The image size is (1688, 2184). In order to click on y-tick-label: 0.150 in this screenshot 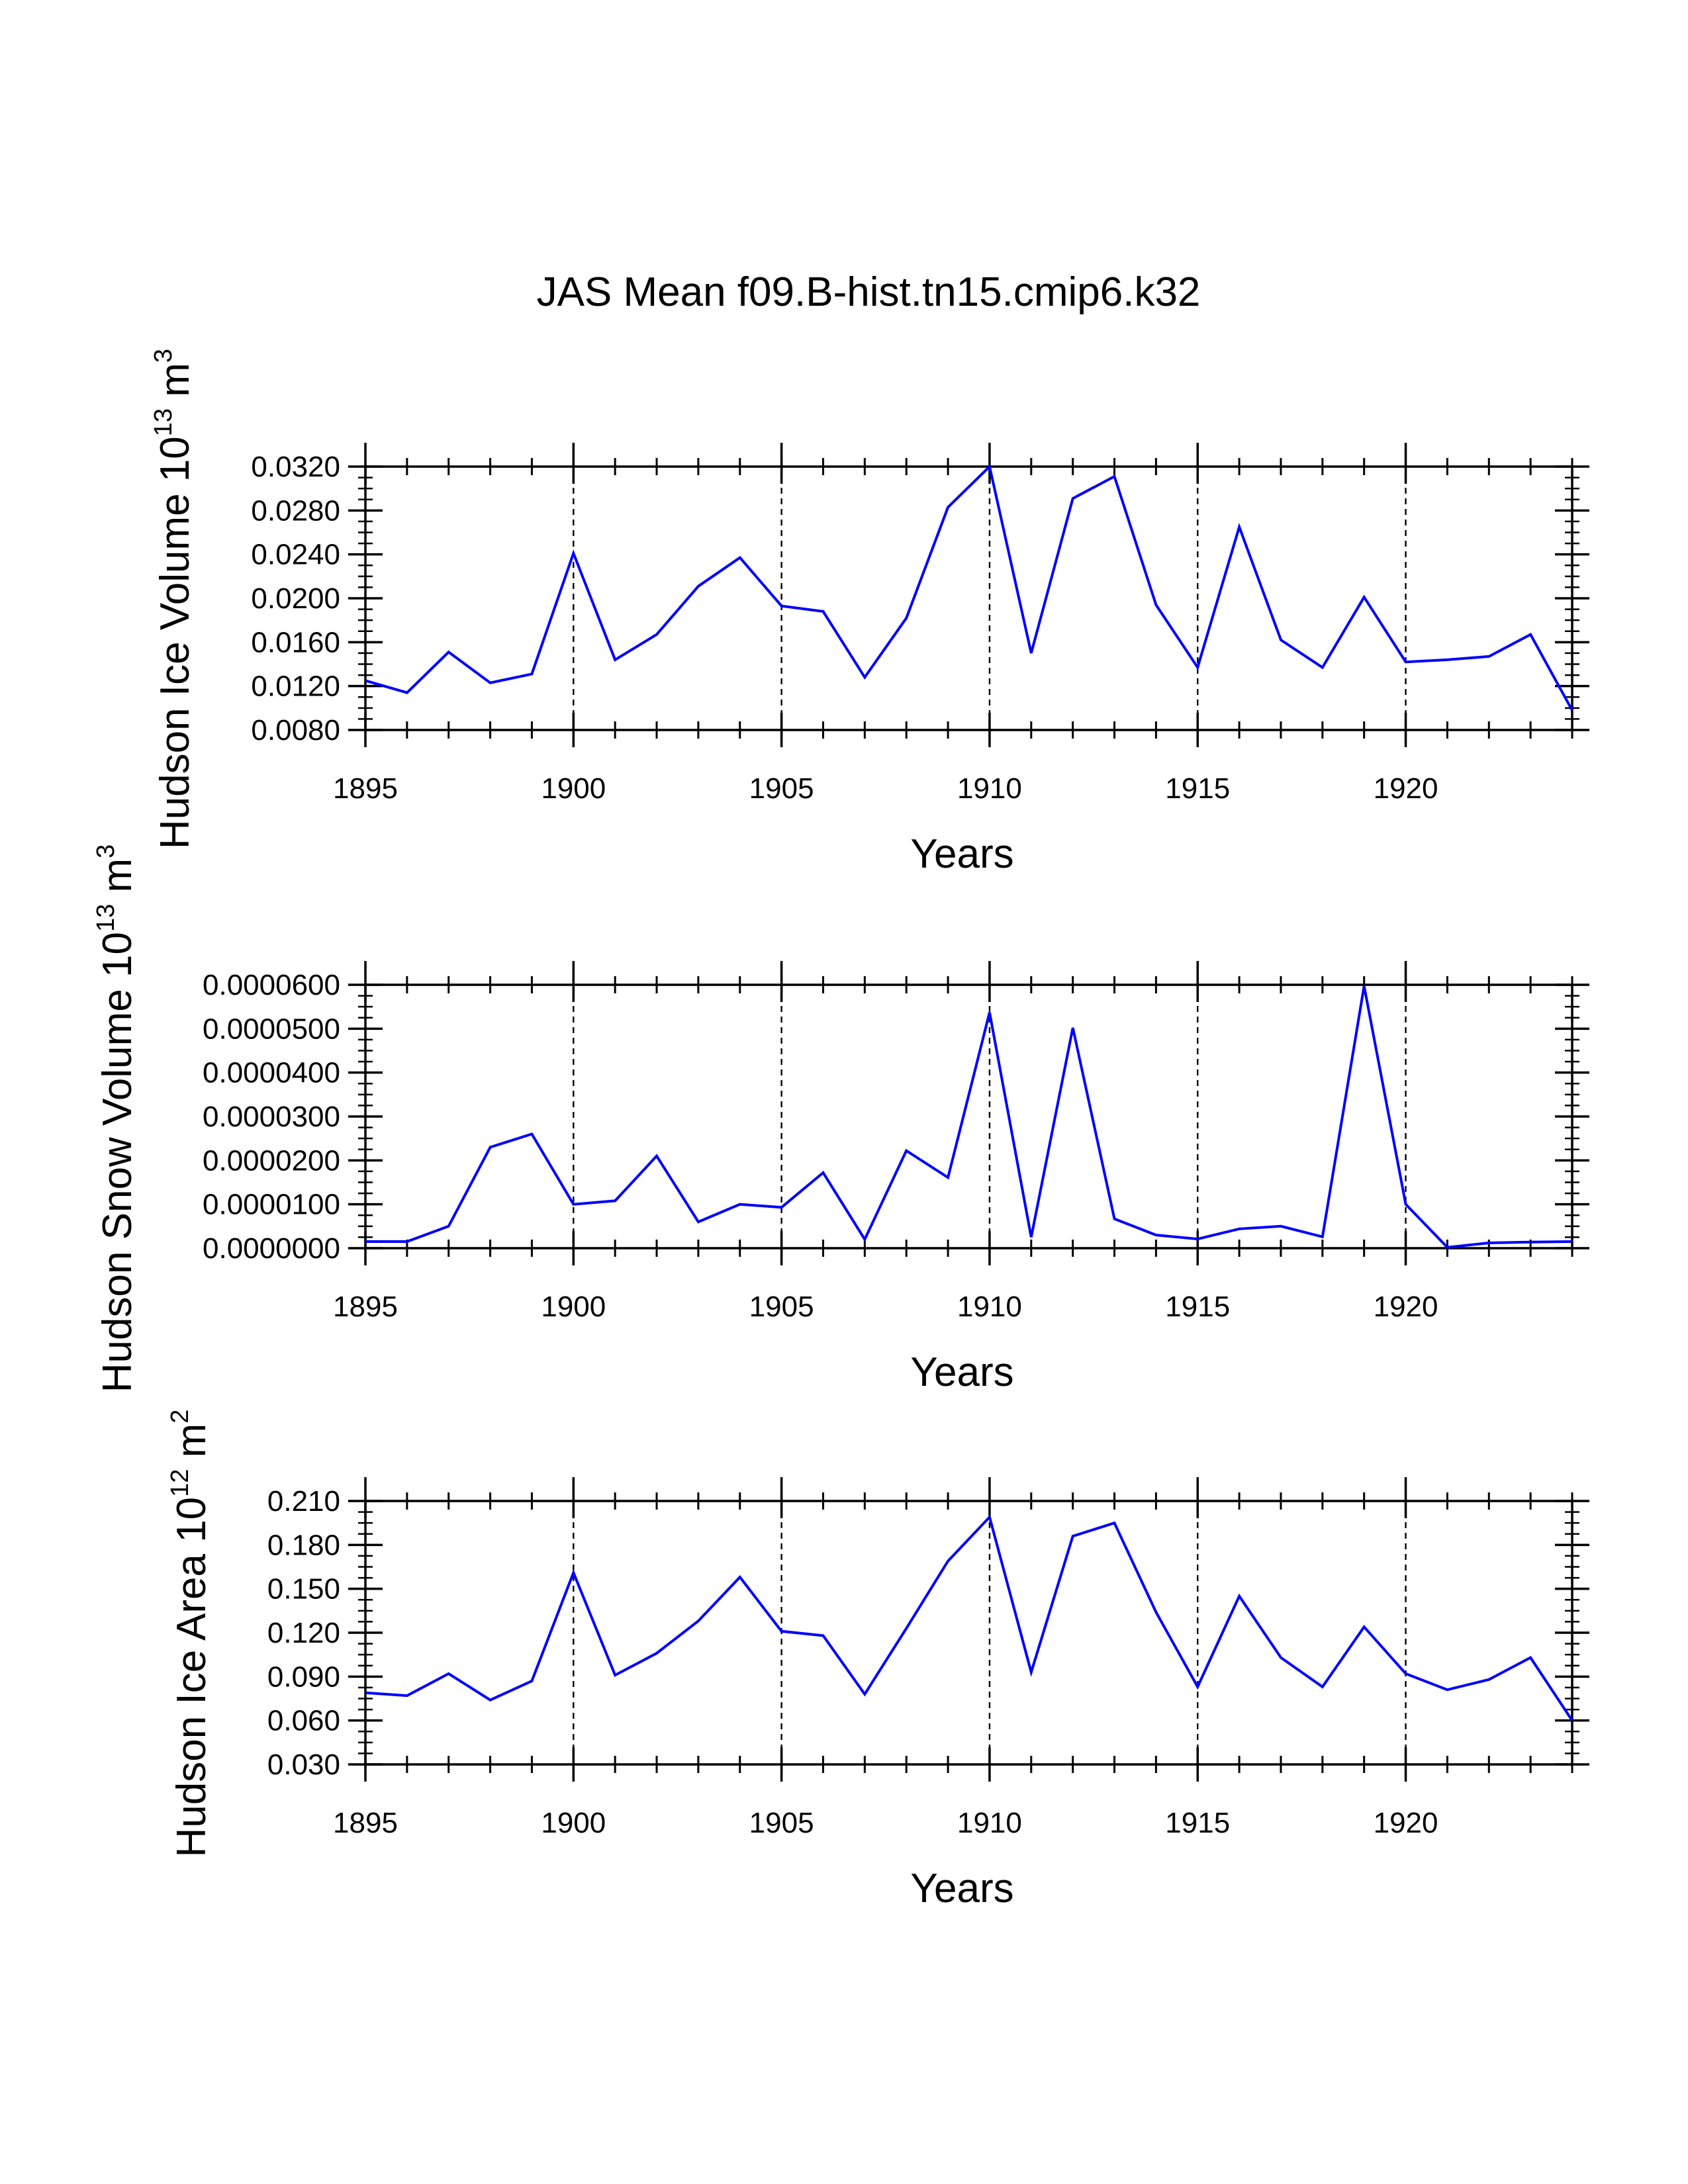, I will do `click(303, 1590)`.